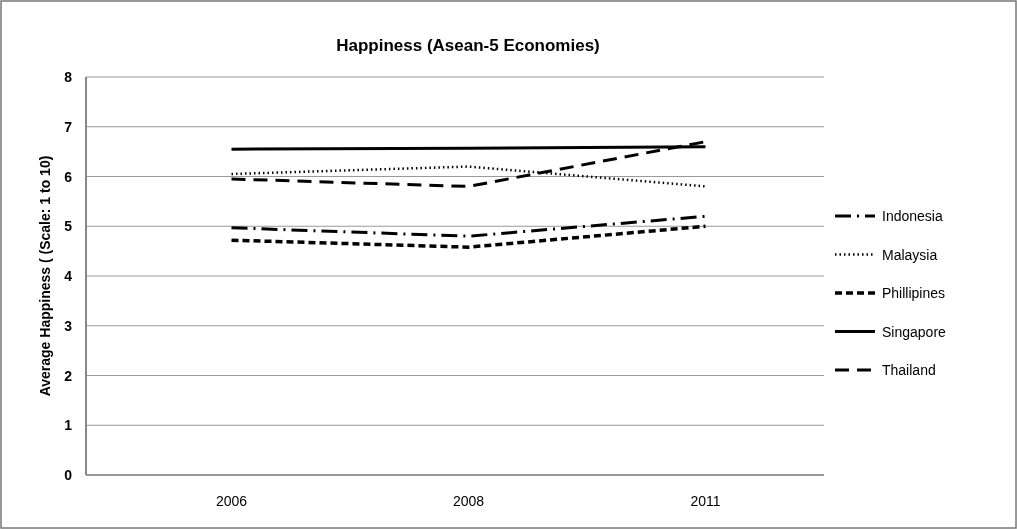 Image resolution: width=1017 pixels, height=529 pixels. I want to click on y-tick-label: 2, so click(68, 375).